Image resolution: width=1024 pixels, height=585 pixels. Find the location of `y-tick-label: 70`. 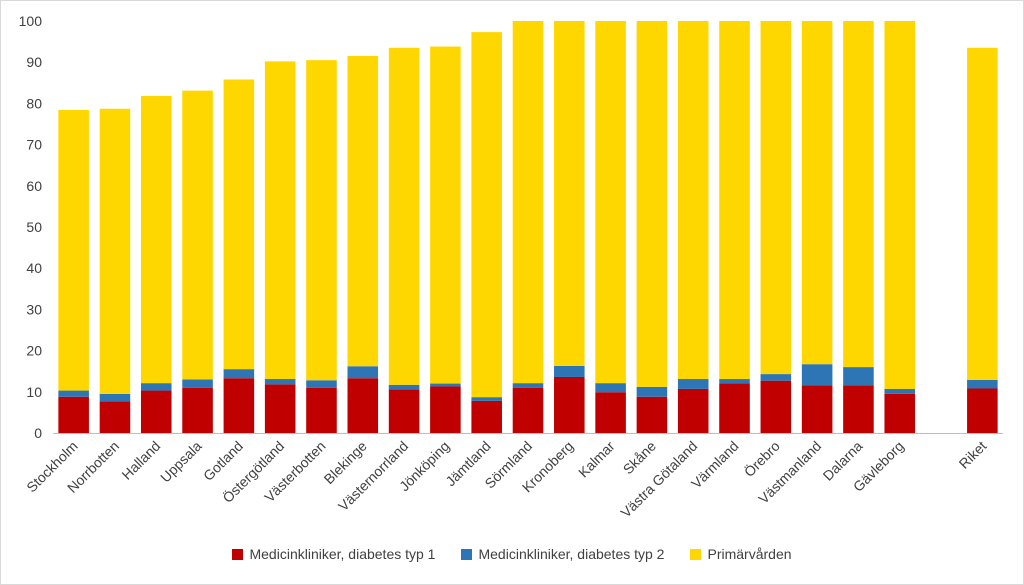

y-tick-label: 70 is located at coordinates (34, 145).